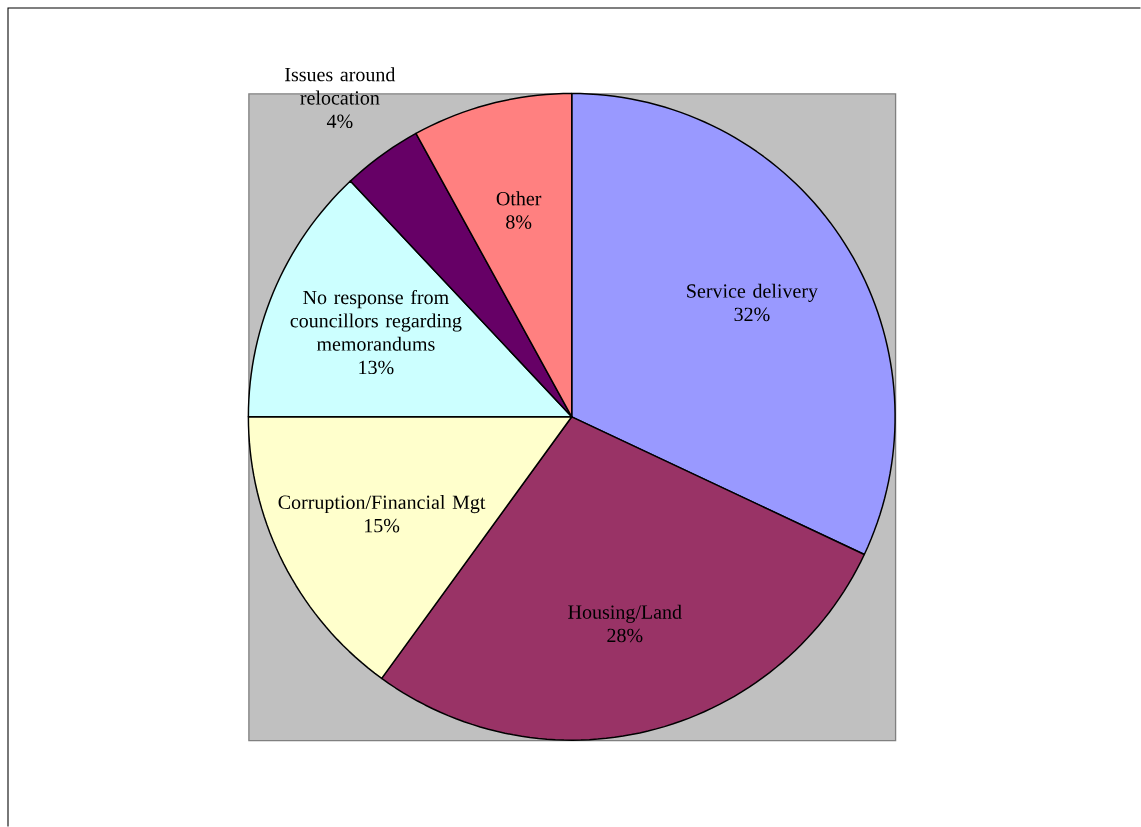 This screenshot has height=827, width=1141. What do you see at coordinates (519, 198) in the screenshot?
I see `slice-label: Other` at bounding box center [519, 198].